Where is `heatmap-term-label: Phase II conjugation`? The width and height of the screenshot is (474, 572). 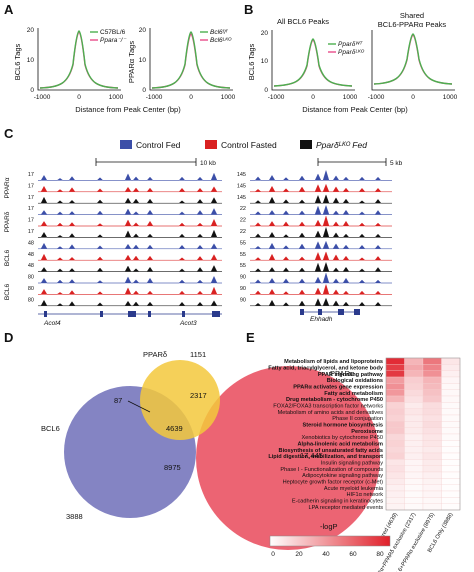
heatmap-term-label: Phase II conjugation is located at coordinates (357, 419).